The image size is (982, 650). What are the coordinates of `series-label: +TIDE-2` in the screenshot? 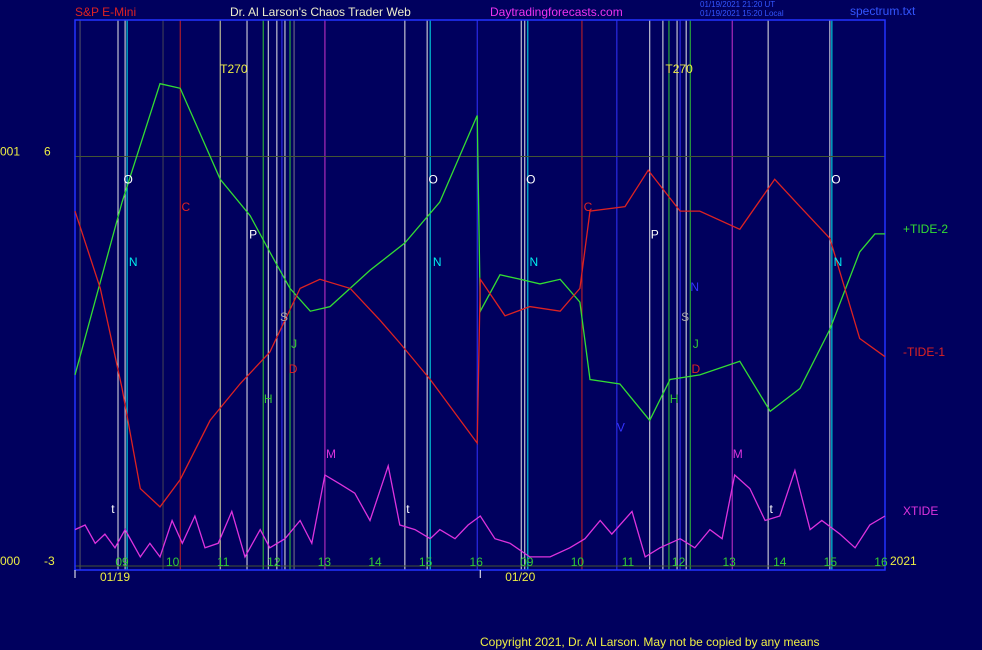 It's located at (925, 229).